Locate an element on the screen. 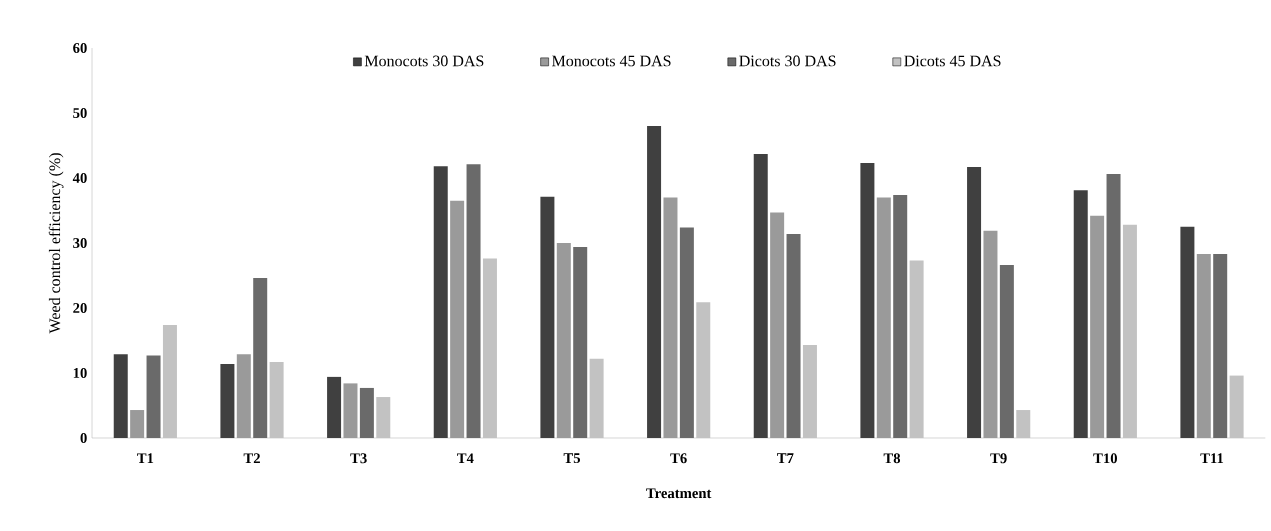  x-tick-label: T11 is located at coordinates (1212, 458).